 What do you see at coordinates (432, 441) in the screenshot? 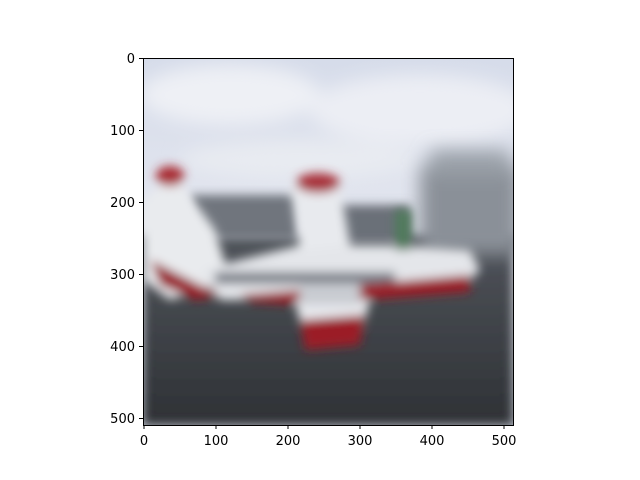
I see `x-tick-label: 400` at bounding box center [432, 441].